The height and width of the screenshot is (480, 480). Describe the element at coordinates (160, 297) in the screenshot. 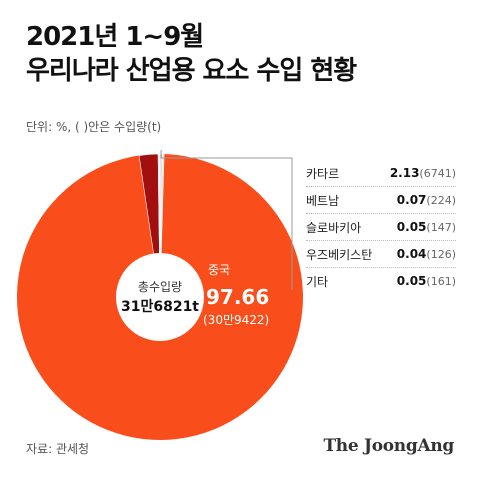

I see `donut-hole` at that location.